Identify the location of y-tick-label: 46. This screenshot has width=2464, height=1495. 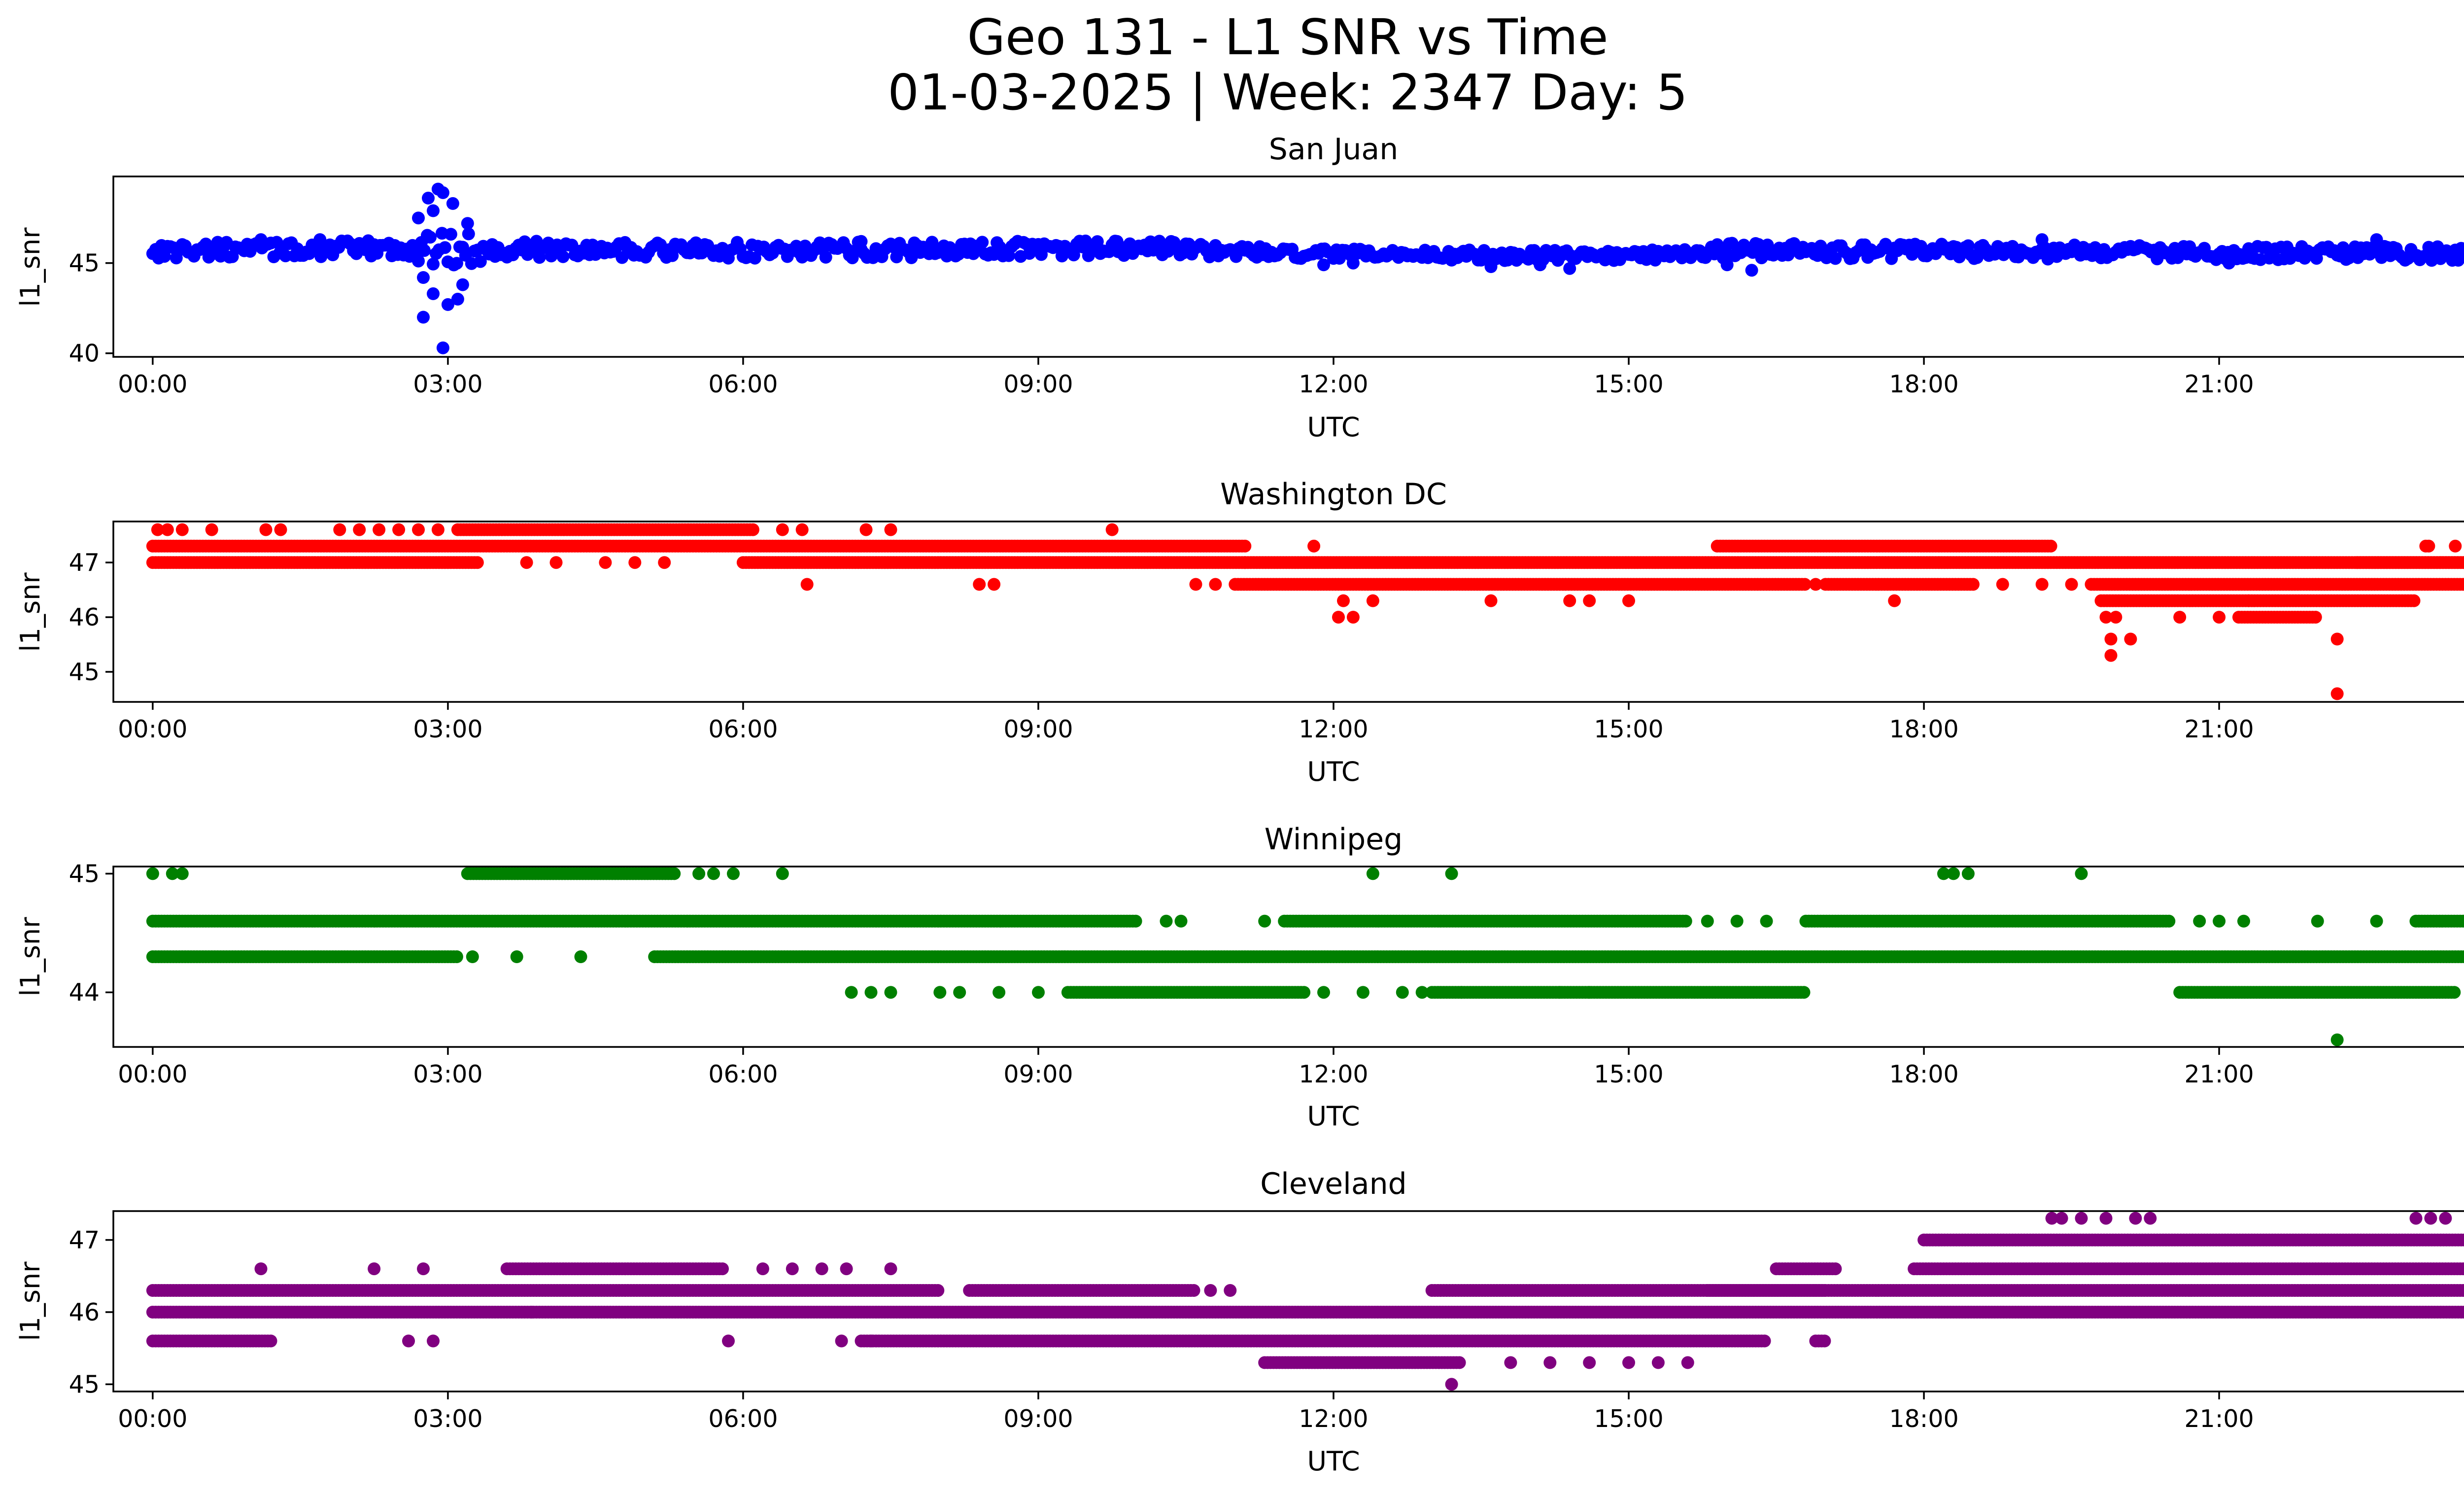
(84, 617).